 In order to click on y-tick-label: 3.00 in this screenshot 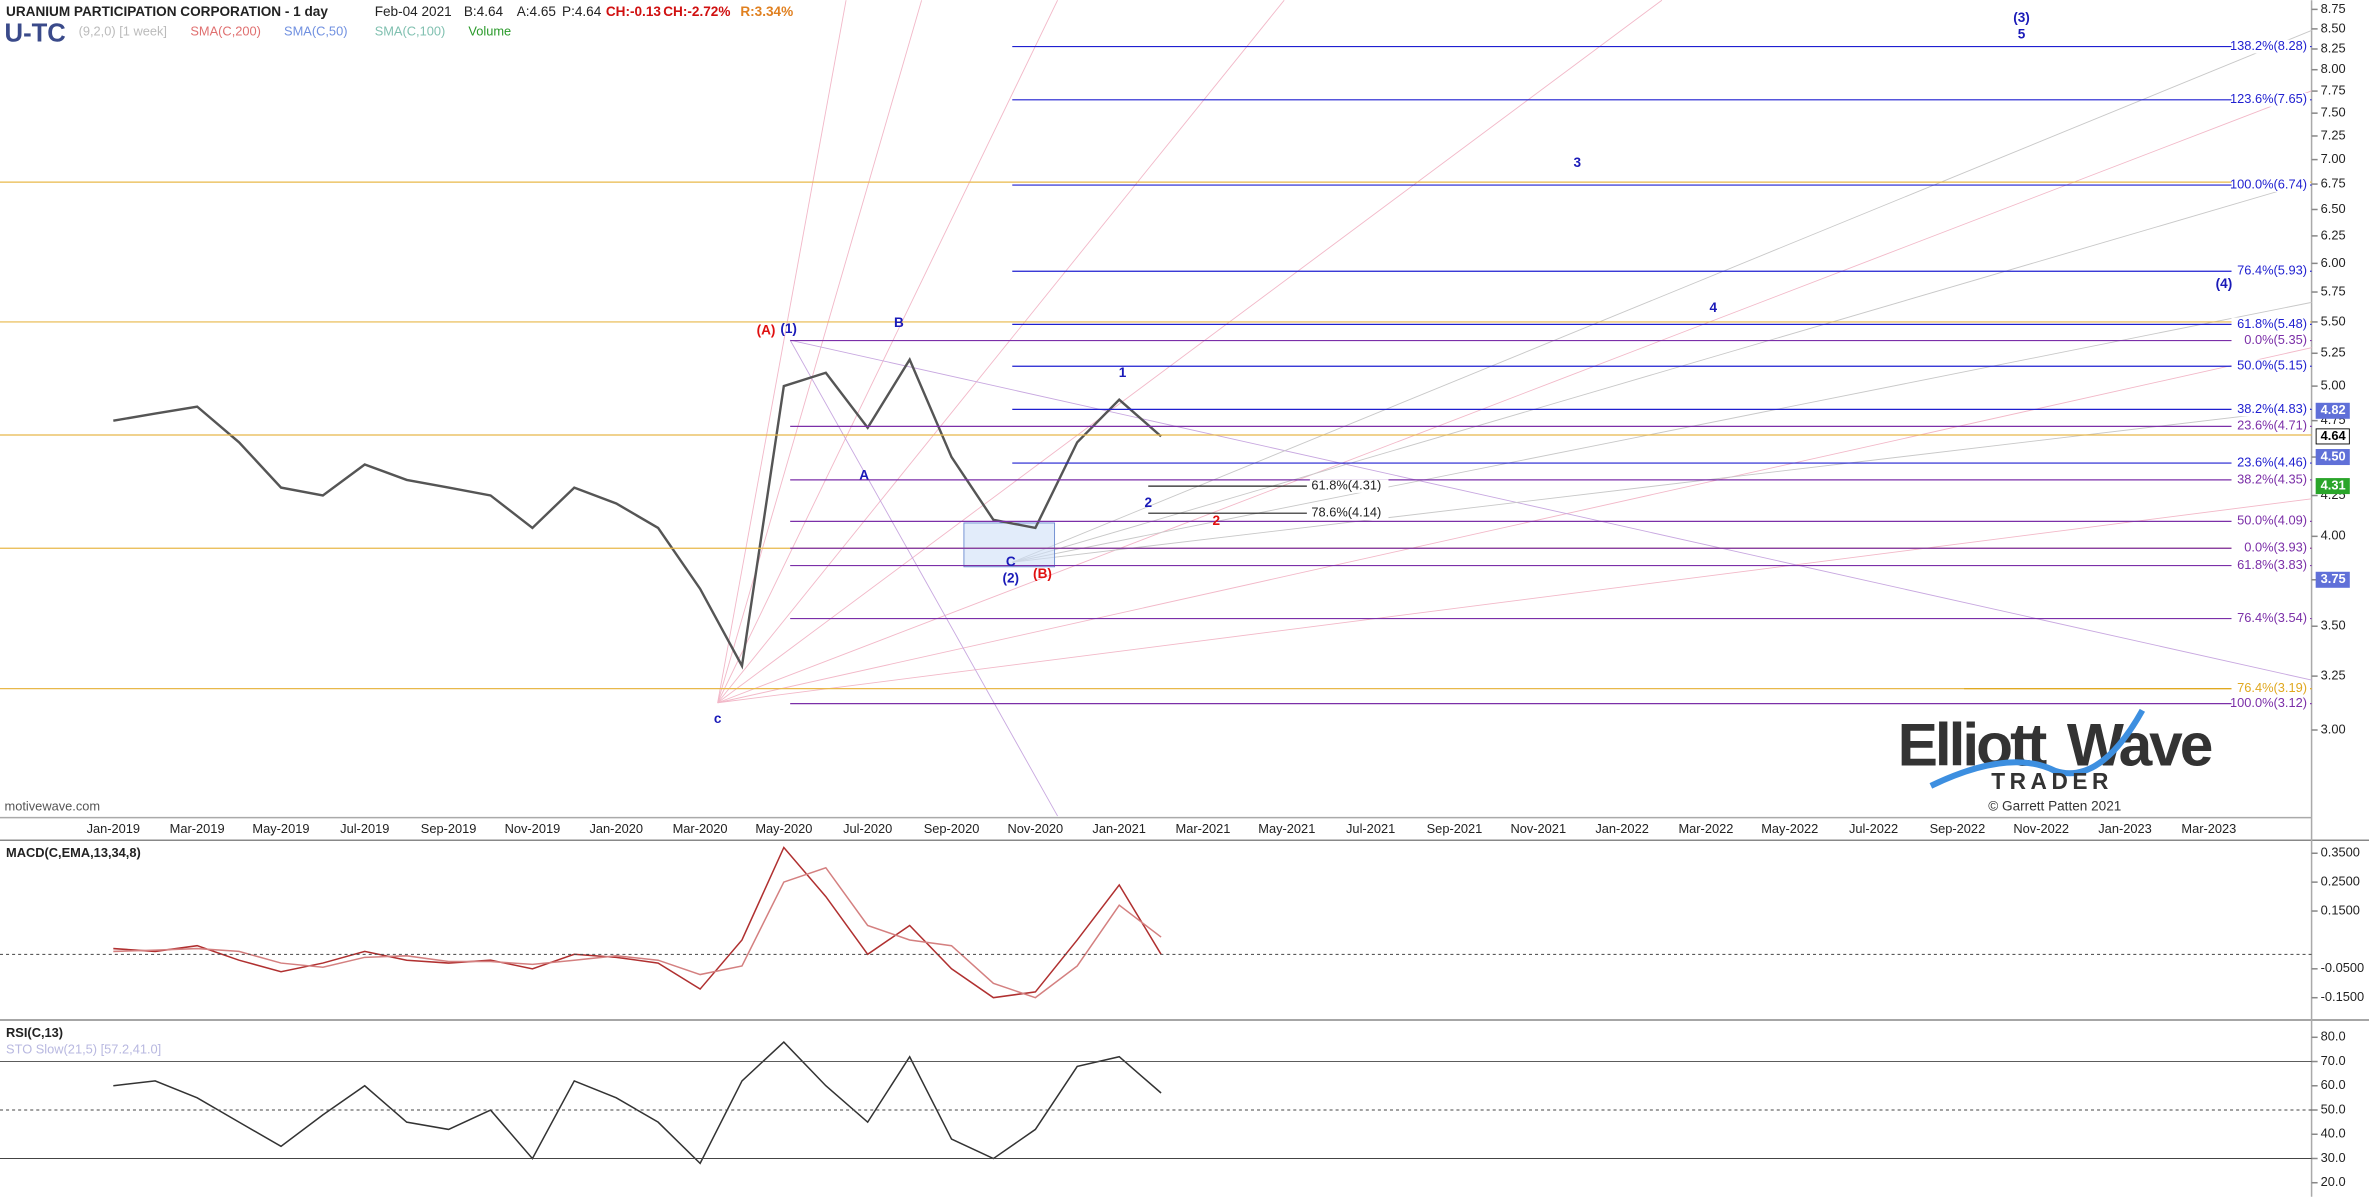, I will do `click(2333, 728)`.